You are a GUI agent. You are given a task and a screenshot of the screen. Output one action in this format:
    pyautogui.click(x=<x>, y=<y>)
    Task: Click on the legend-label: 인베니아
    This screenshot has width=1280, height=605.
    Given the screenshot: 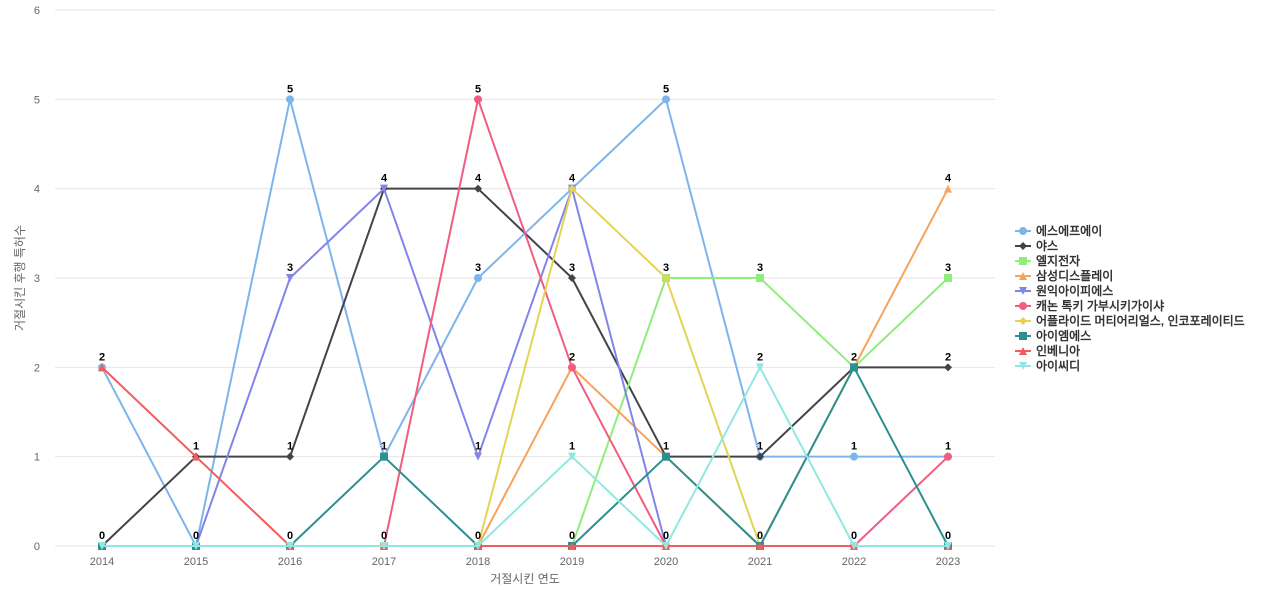 What is the action you would take?
    pyautogui.click(x=1058, y=350)
    